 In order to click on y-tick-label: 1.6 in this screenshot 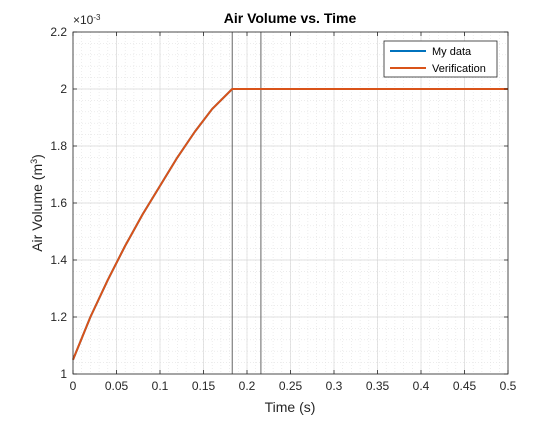, I will do `click(58, 203)`.